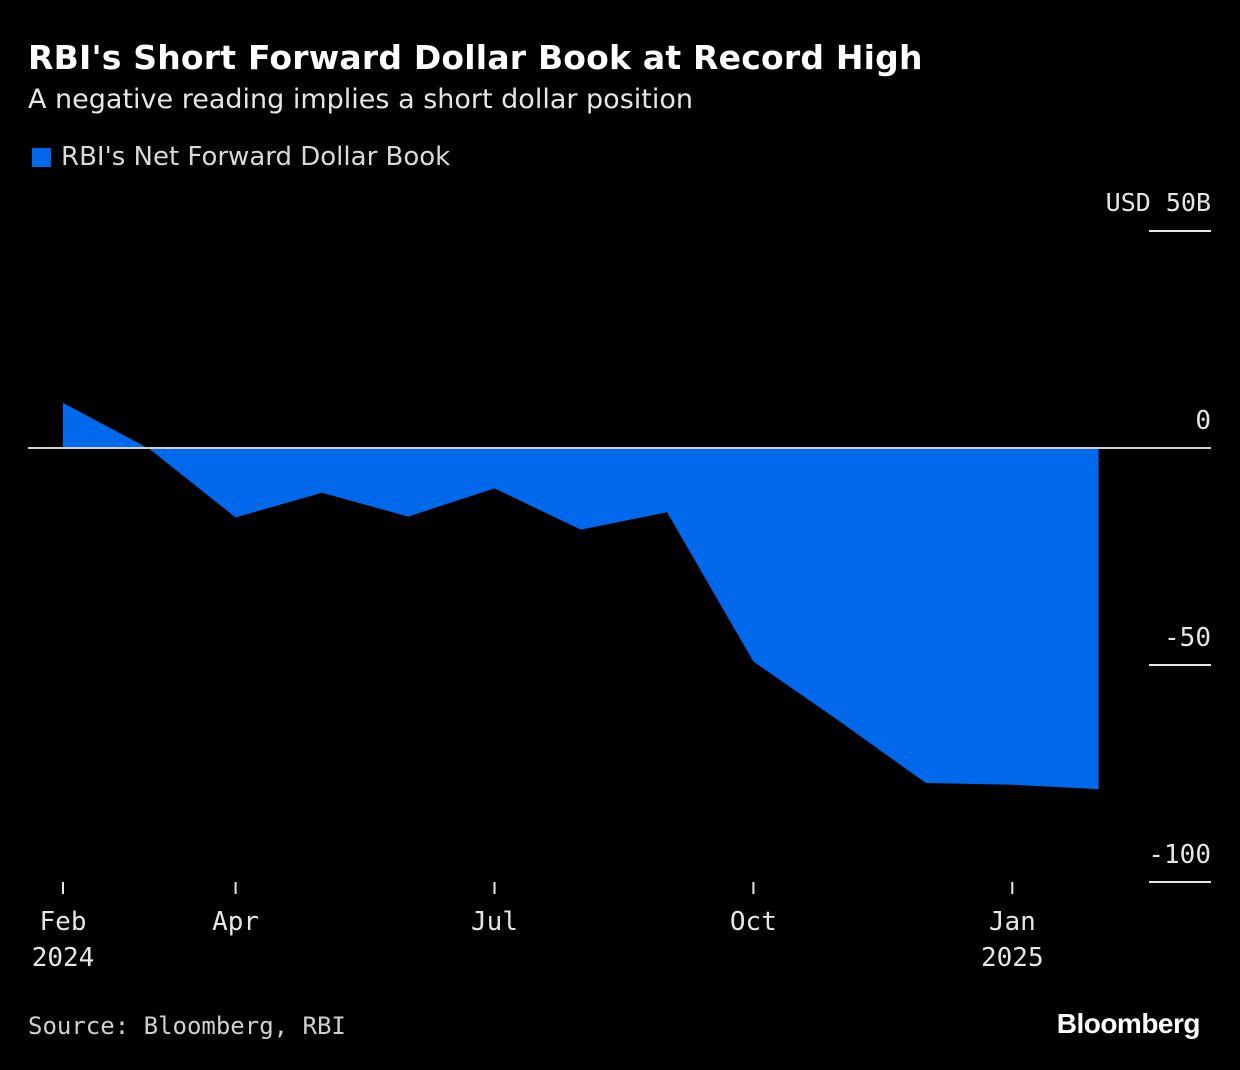 This screenshot has width=1240, height=1070. I want to click on x-tick-label: Jul, so click(494, 922).